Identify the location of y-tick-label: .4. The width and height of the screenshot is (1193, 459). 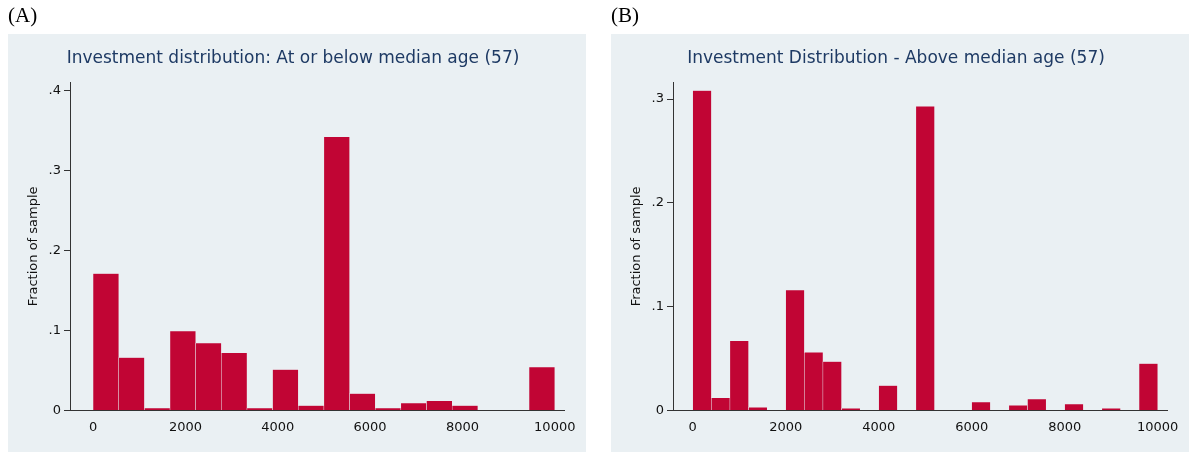
(54, 89).